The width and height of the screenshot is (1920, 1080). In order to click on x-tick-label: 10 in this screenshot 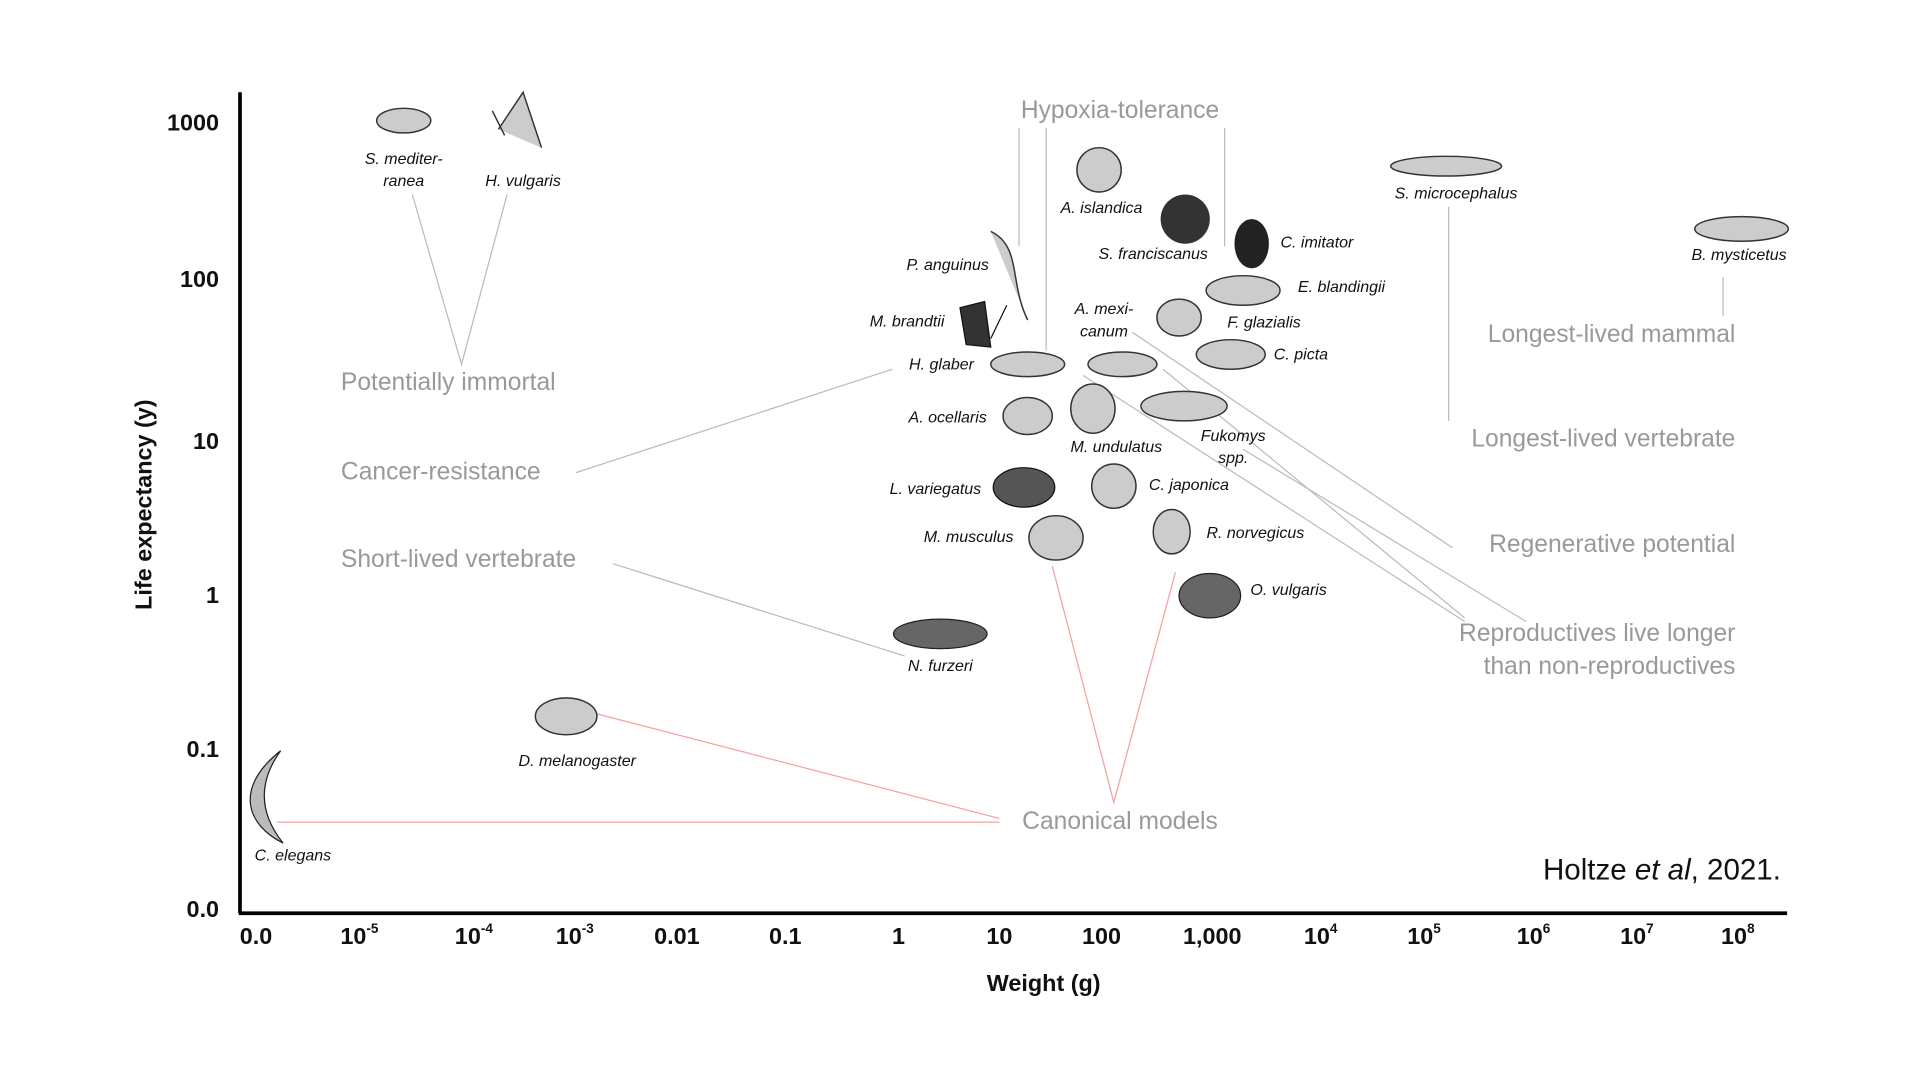, I will do `click(999, 936)`.